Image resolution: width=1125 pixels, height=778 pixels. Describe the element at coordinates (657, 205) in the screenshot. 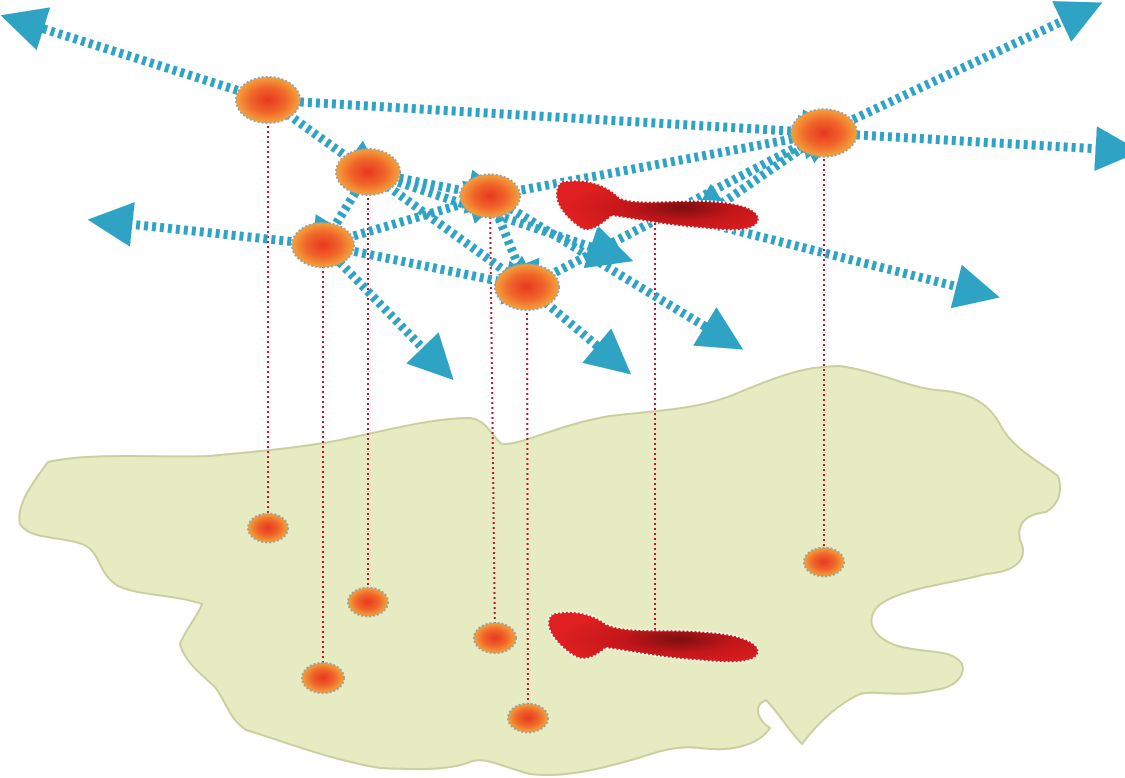

I see `core-area-upper` at that location.